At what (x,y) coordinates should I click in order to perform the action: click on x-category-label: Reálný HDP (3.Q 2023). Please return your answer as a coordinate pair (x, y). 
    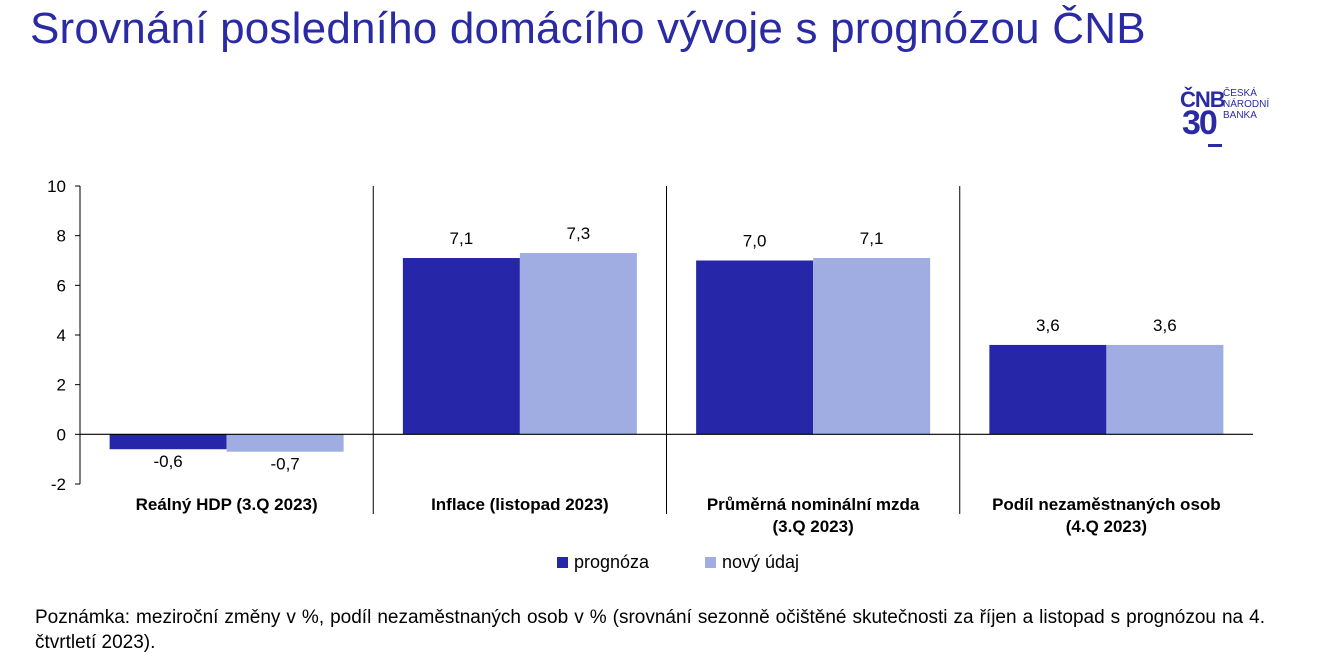
    Looking at the image, I should click on (227, 504).